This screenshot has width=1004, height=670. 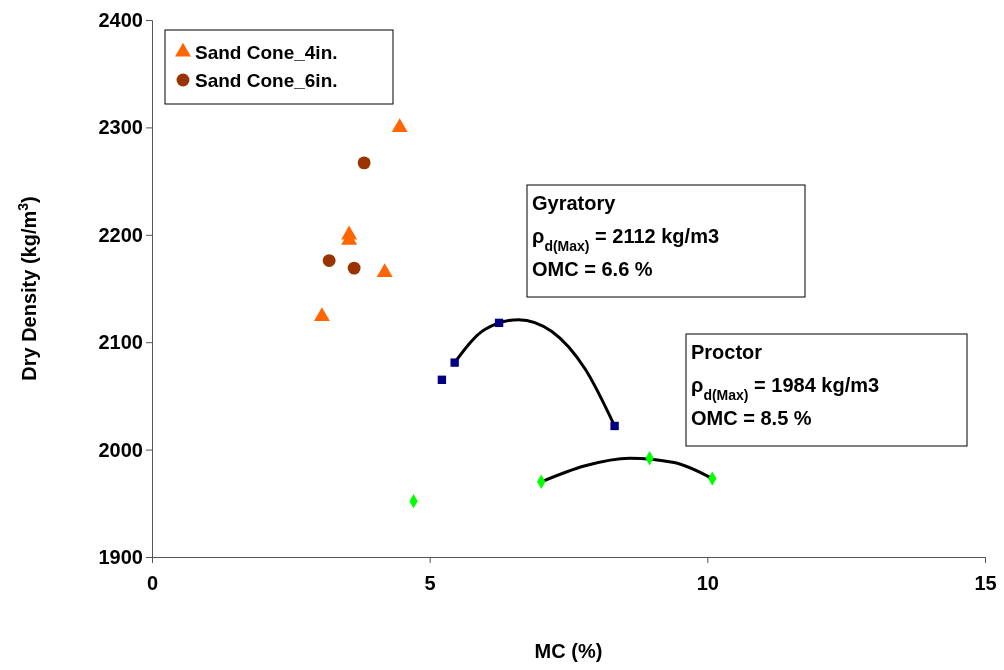 I want to click on x-tick-label: 0, so click(x=152, y=583).